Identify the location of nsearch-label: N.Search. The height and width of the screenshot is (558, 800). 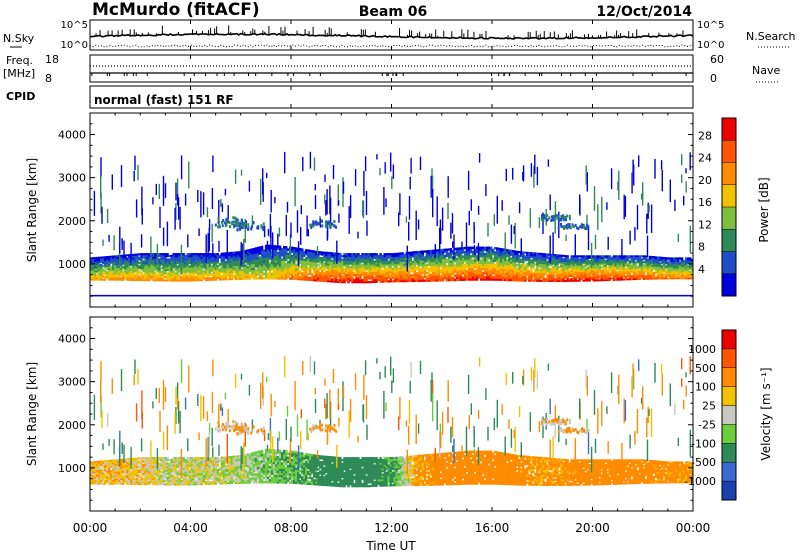
(771, 36).